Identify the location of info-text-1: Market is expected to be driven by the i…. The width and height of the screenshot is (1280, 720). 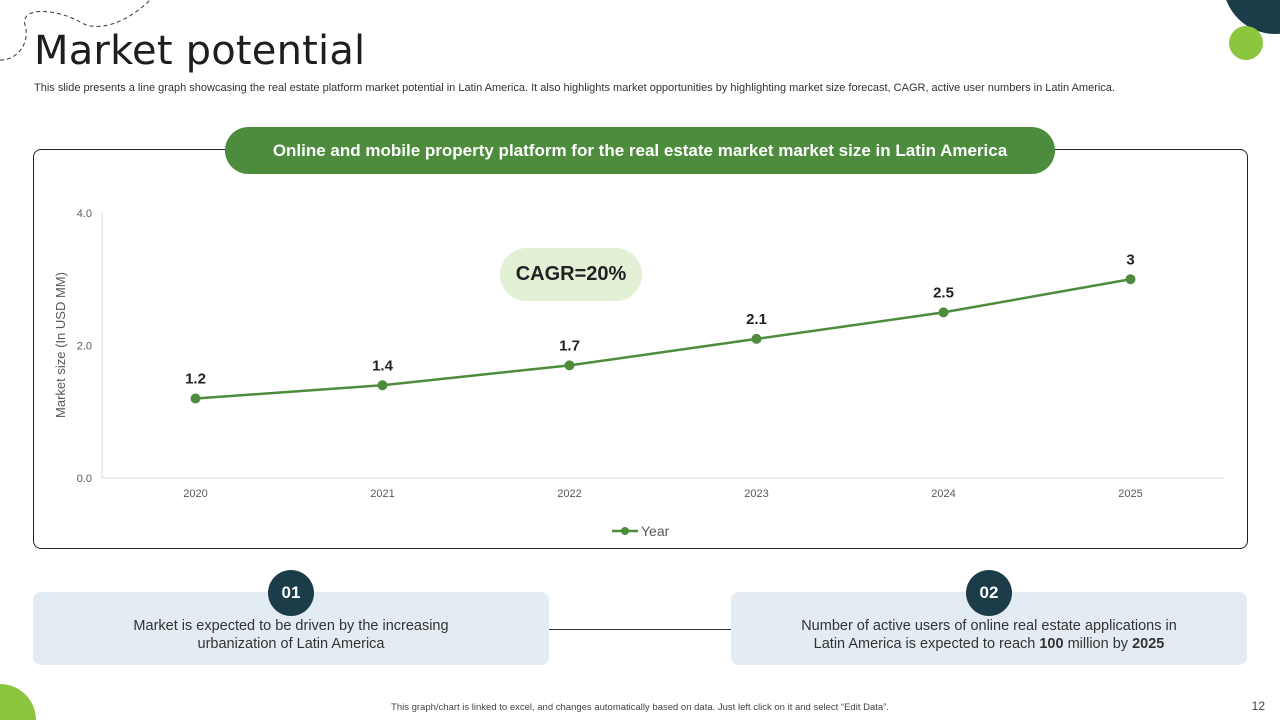
(291, 634).